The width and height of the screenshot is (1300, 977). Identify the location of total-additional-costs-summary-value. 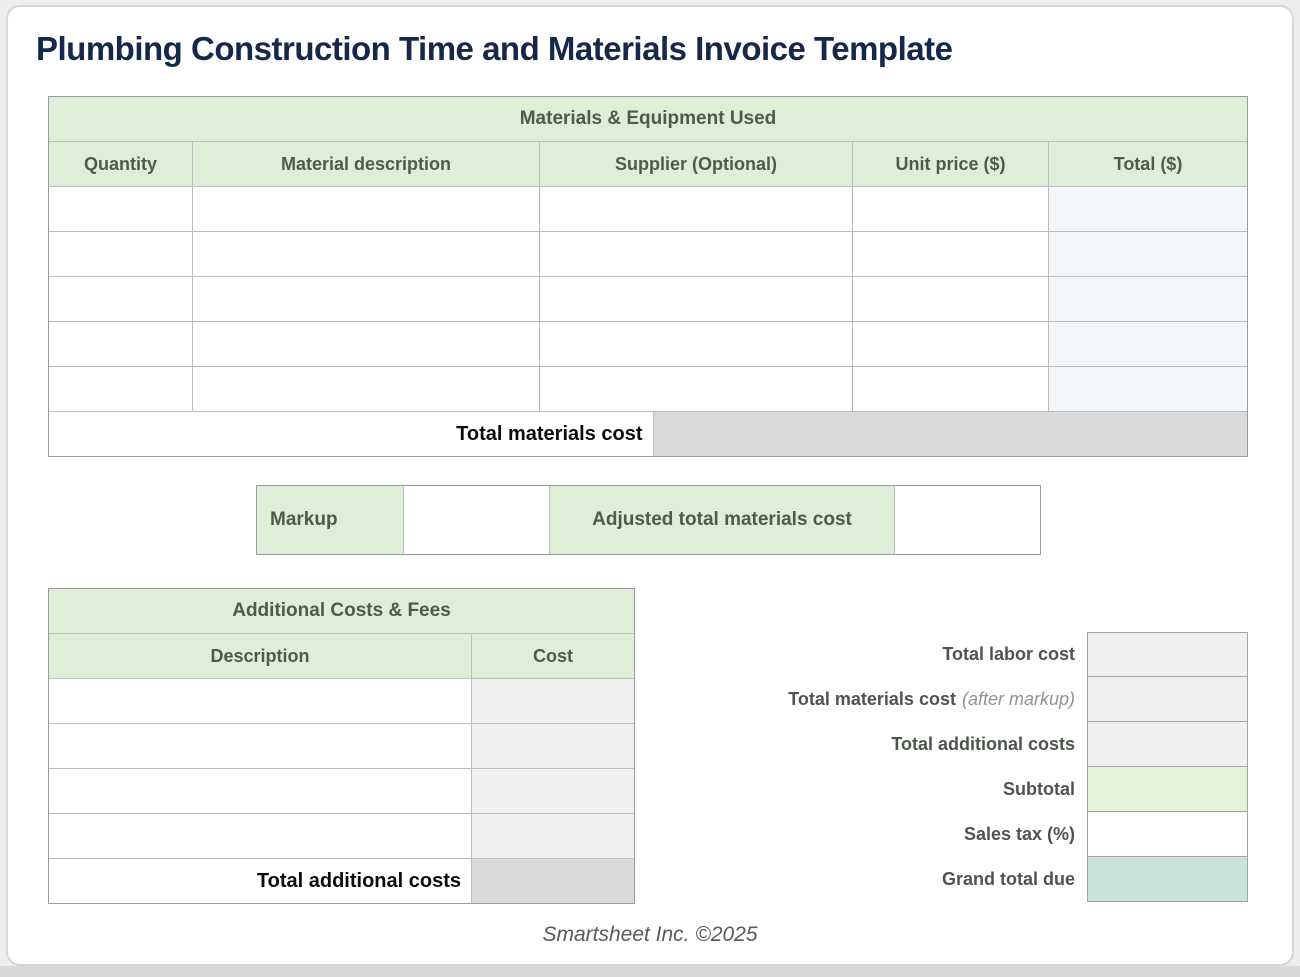
(1167, 744).